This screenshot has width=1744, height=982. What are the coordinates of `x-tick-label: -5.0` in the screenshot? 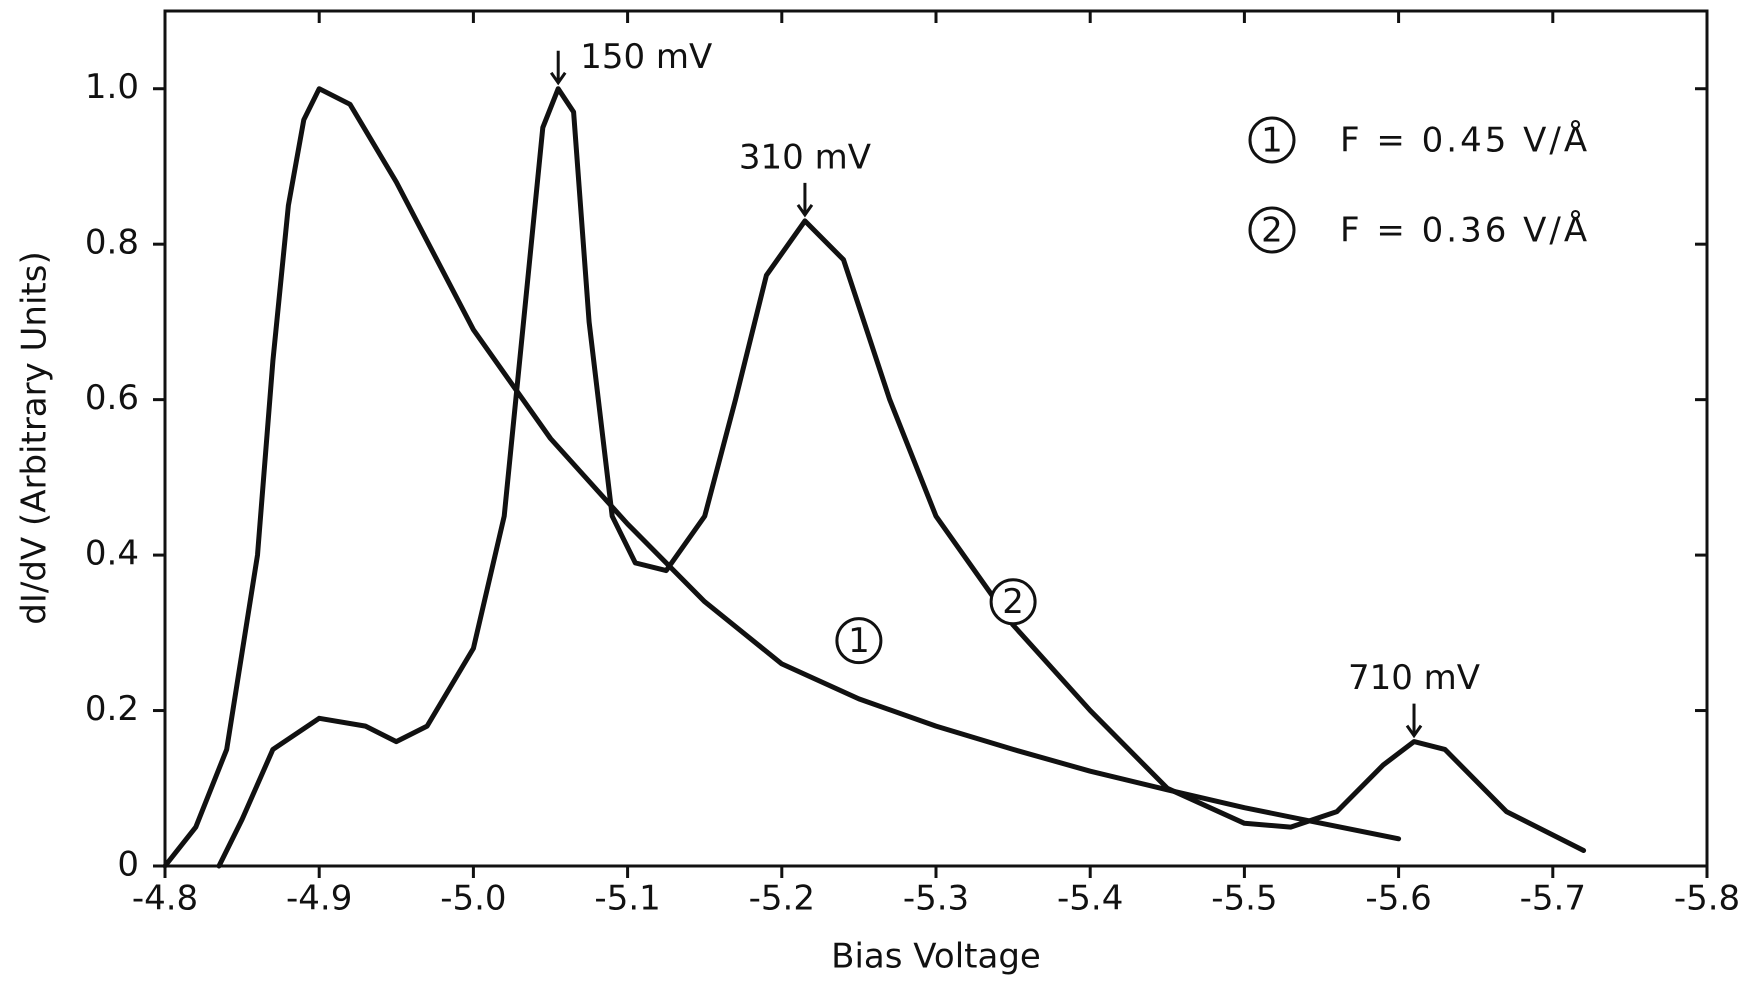 It's located at (473, 899).